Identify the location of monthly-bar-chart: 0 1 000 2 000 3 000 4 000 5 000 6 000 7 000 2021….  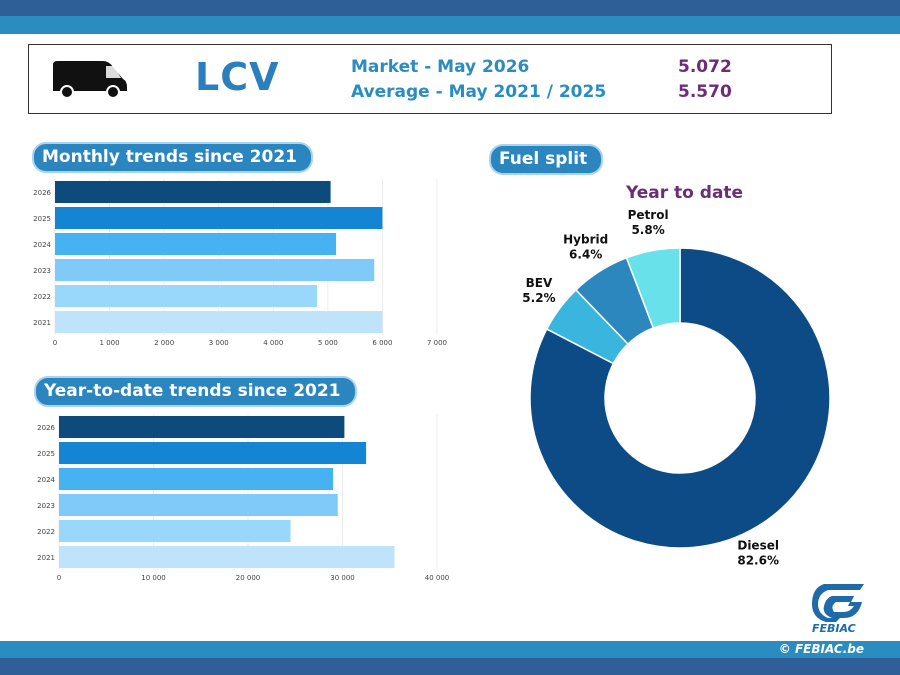
(240, 263).